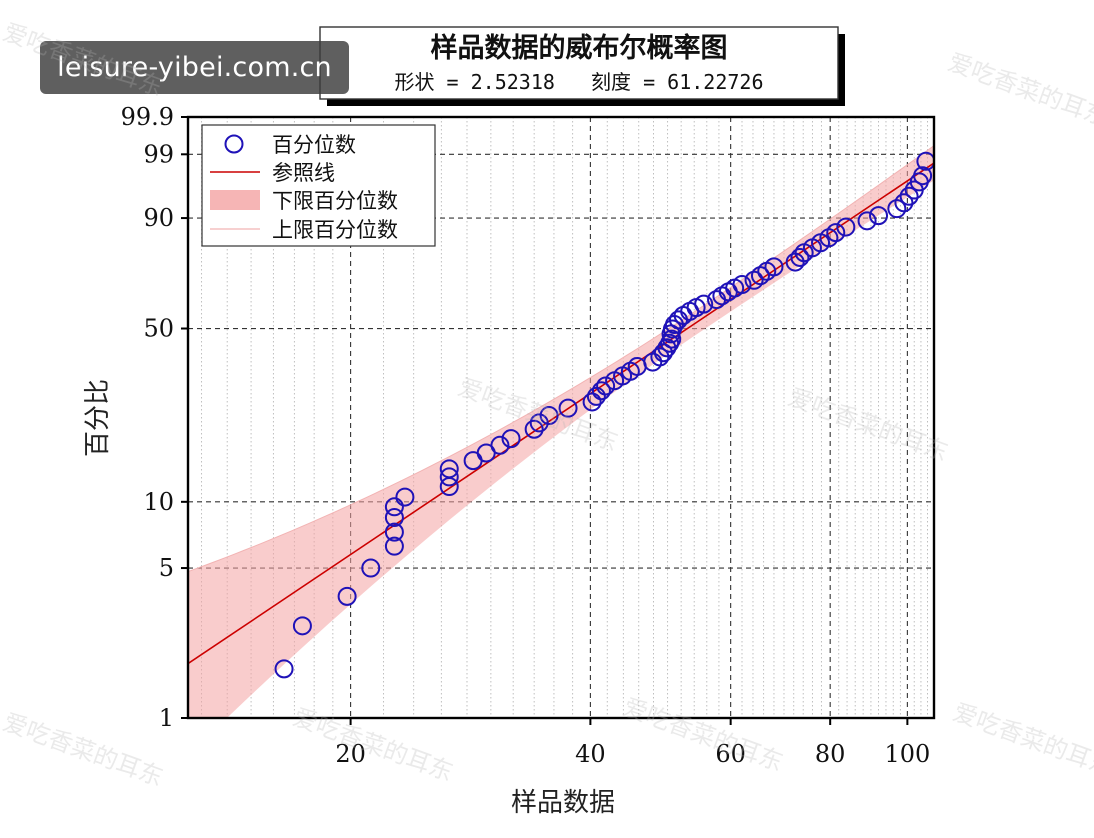 The image size is (1094, 838). I want to click on legend-band-symbol, so click(235, 200).